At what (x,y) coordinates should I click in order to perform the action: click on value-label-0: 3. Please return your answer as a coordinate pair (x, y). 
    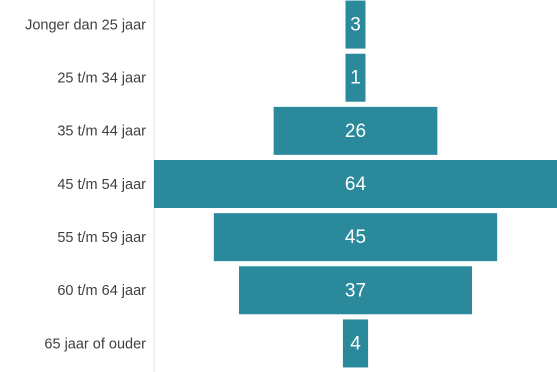
    Looking at the image, I should click on (355, 25).